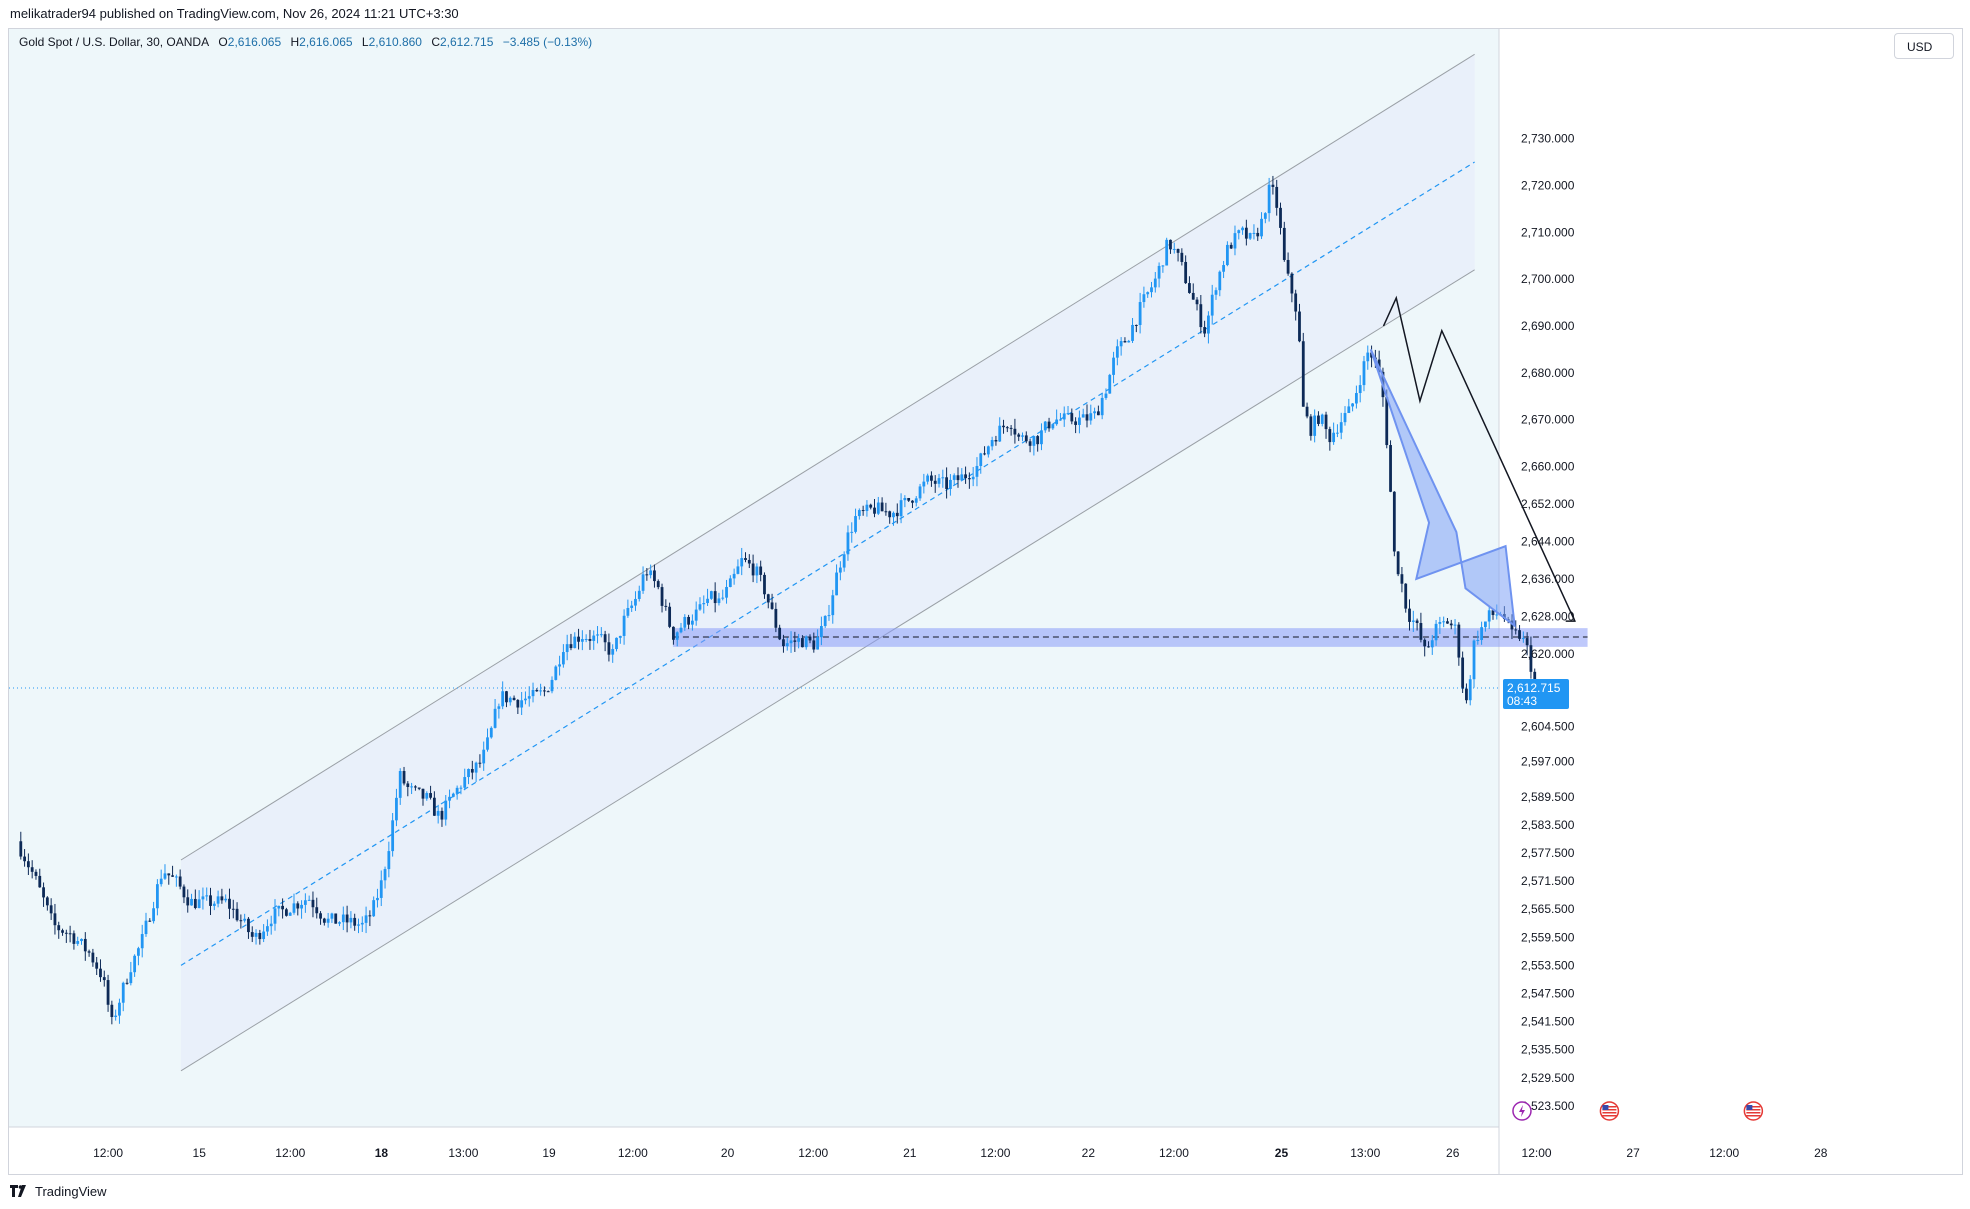 This screenshot has width=1970, height=1209. Describe the element at coordinates (1548, 1078) in the screenshot. I see `price-tick-label: 2,529.500` at that location.